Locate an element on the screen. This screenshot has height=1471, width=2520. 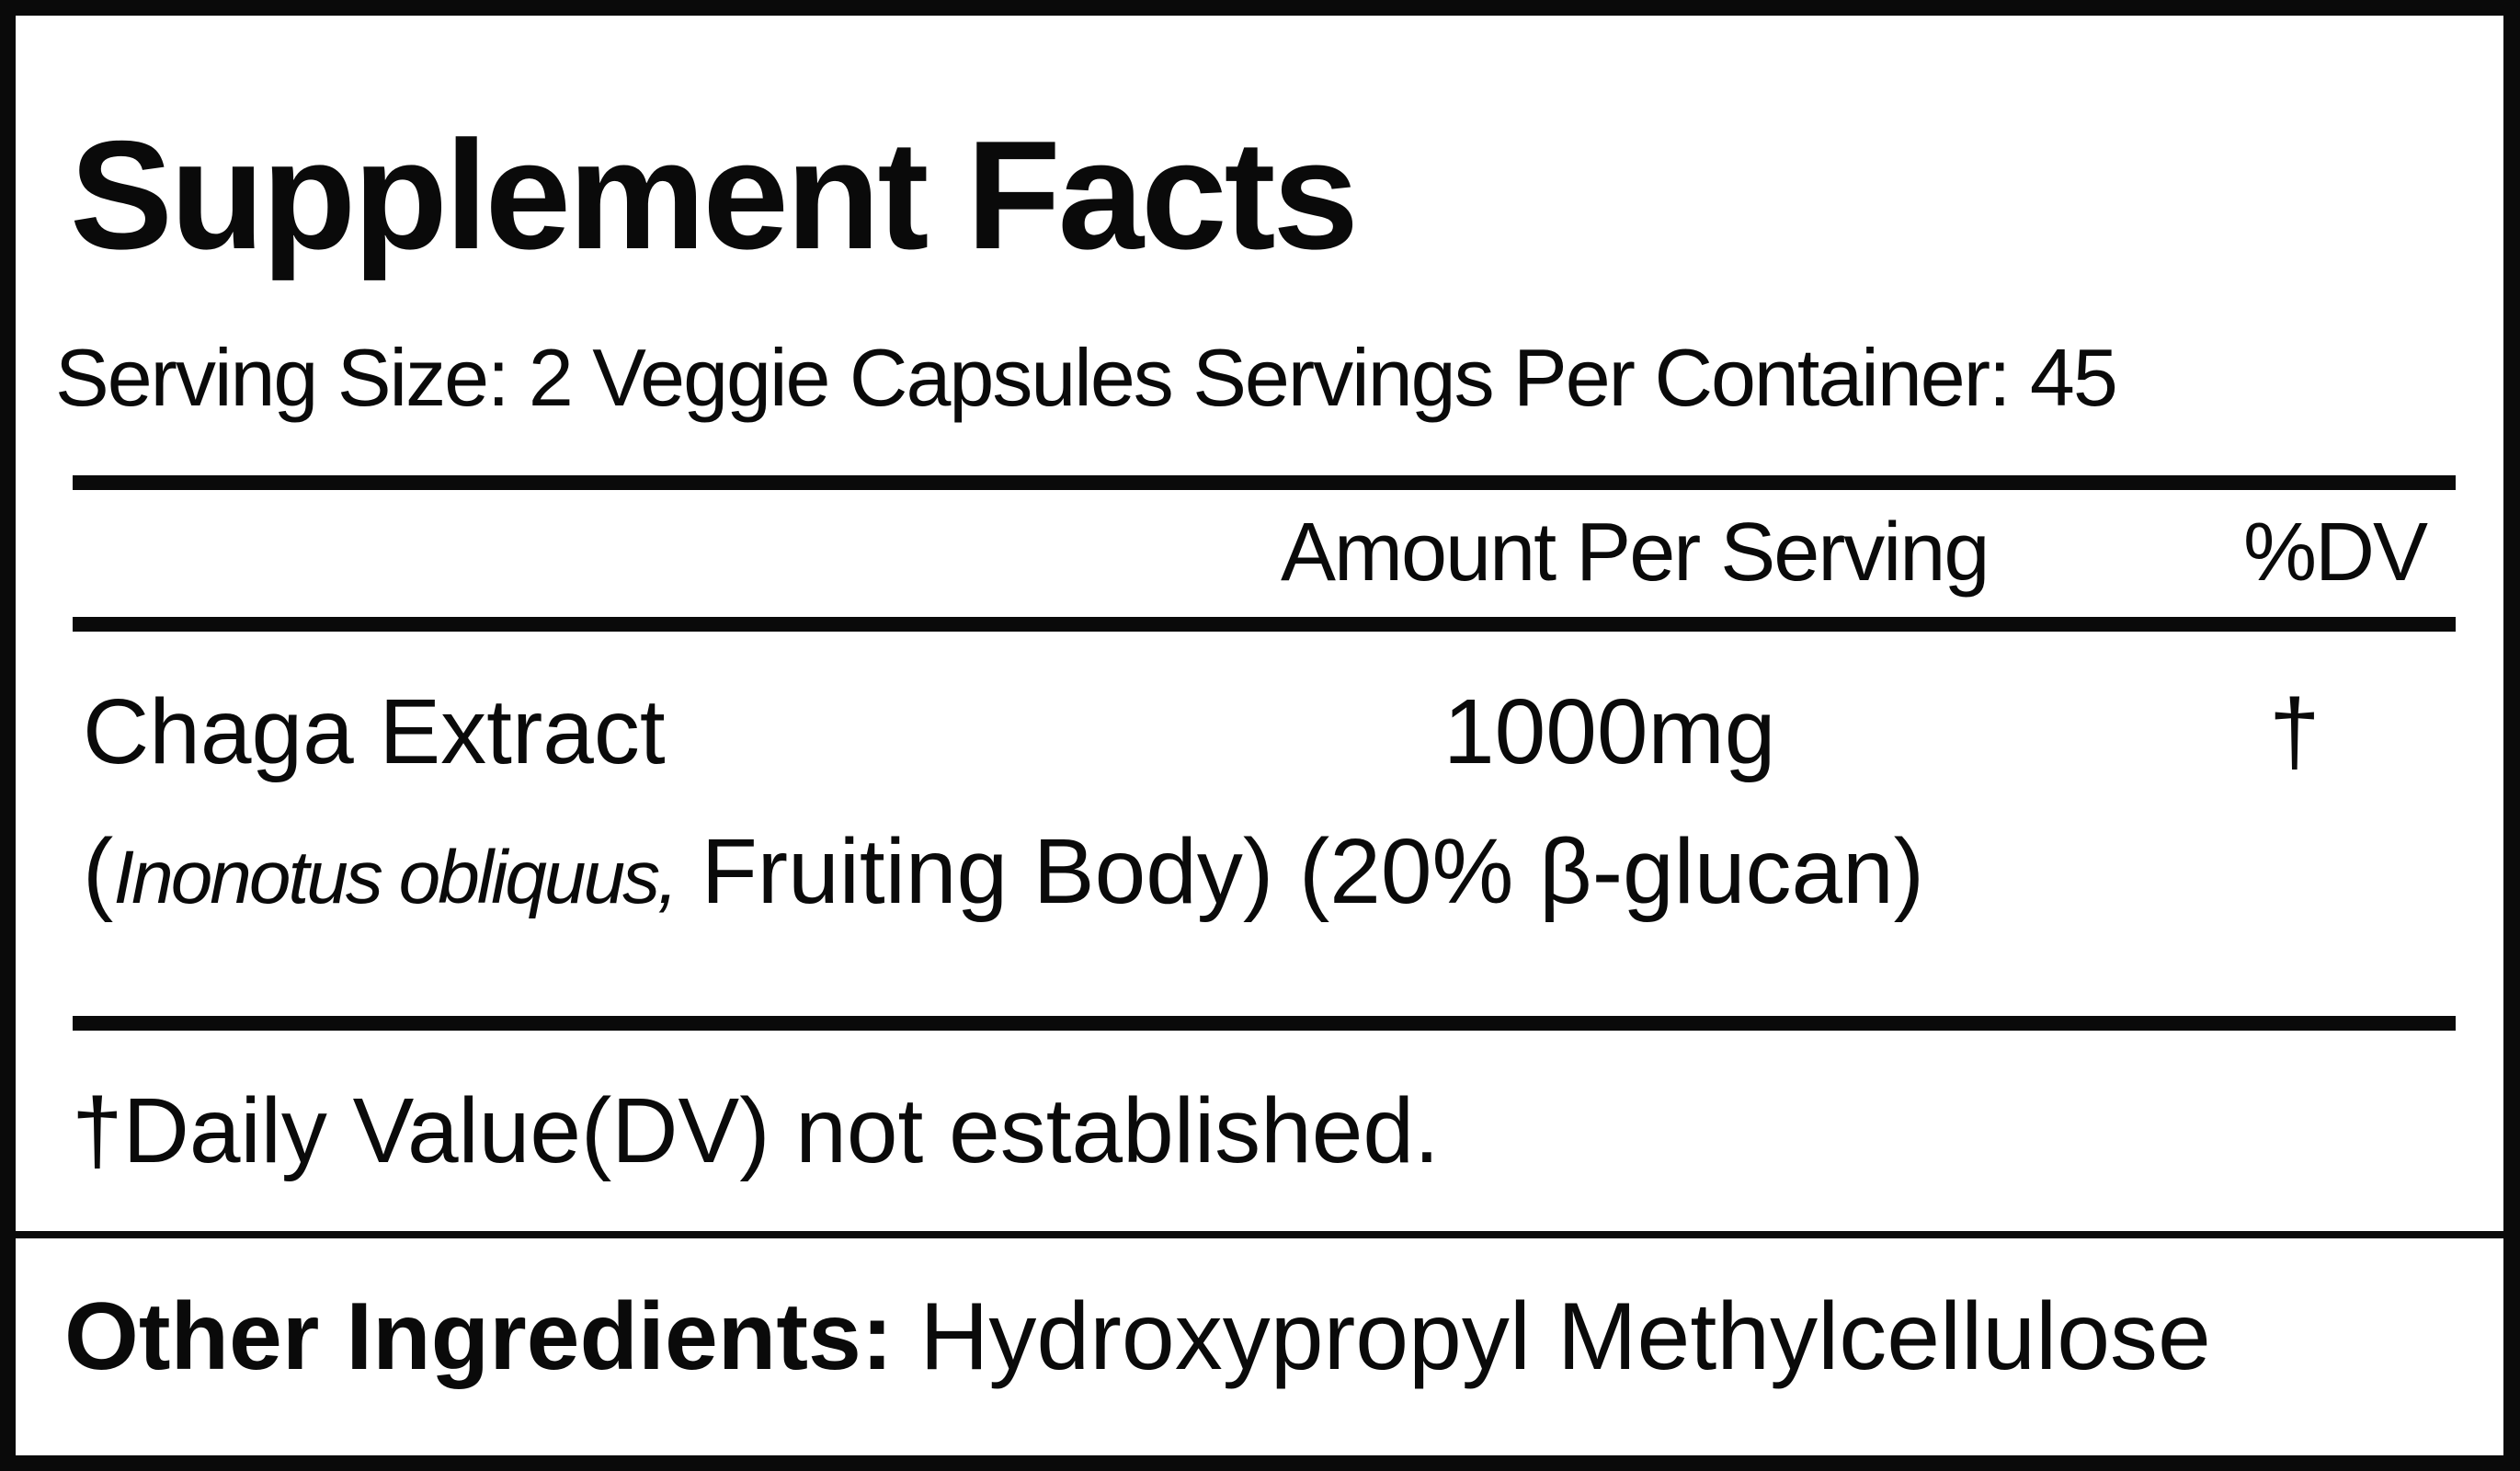
dv-header: %DV is located at coordinates (2335, 553).